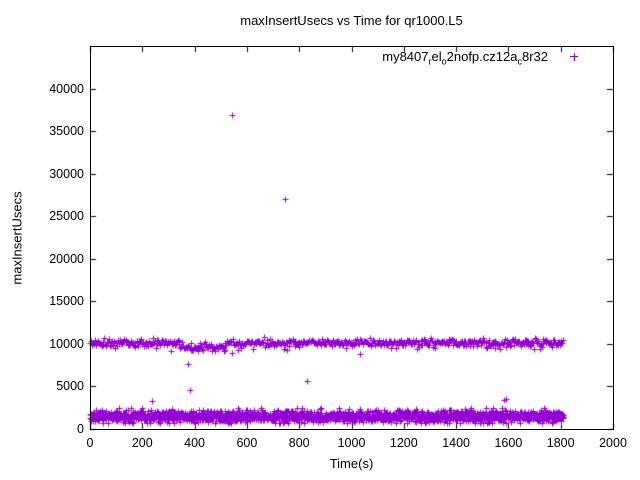  Describe the element at coordinates (465, 58) in the screenshot. I see `legend-series-label: my8407relo2nofp.cz12ac8r32` at that location.